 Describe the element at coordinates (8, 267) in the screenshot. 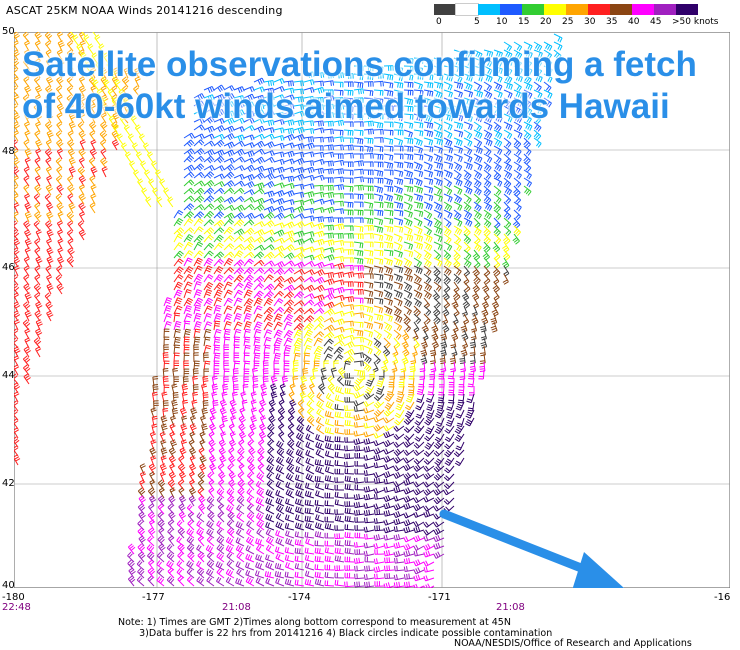

I see `lat-label-46: 46` at that location.